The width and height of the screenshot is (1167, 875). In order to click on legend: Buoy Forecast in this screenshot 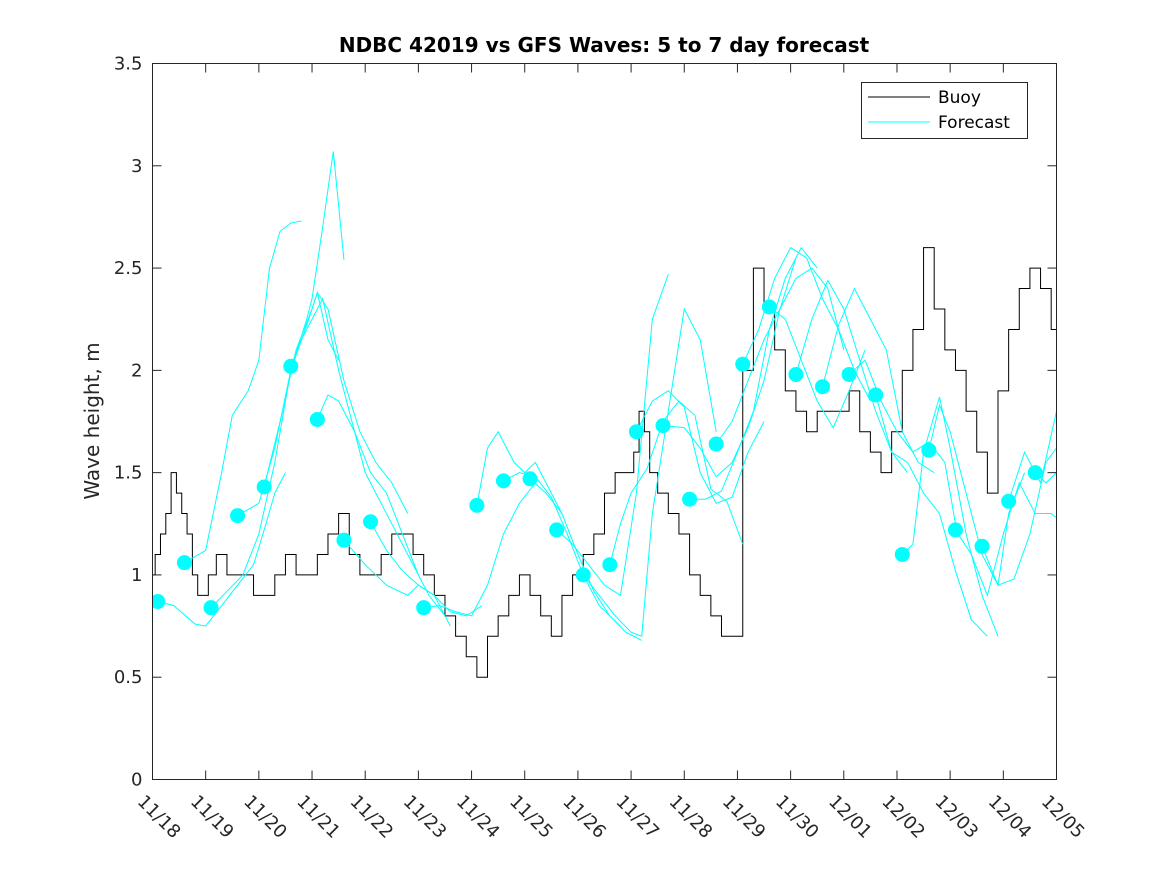, I will do `click(944, 110)`.